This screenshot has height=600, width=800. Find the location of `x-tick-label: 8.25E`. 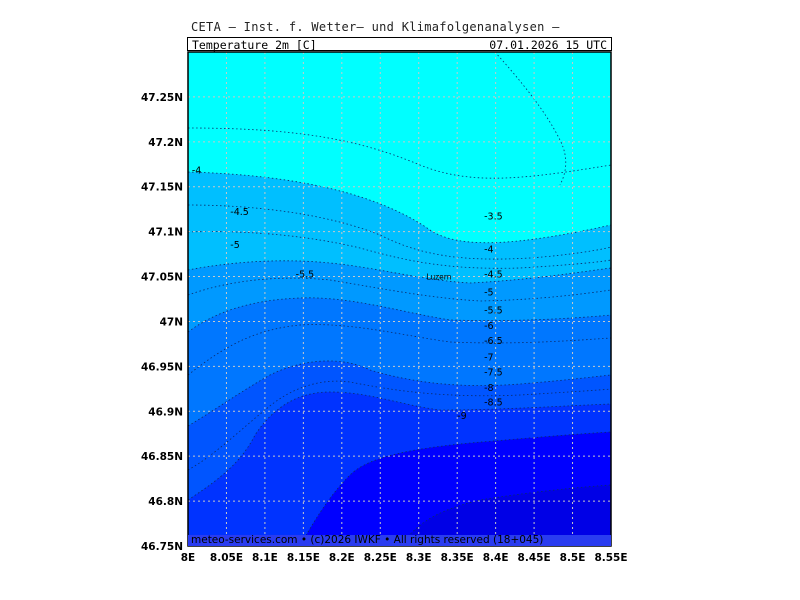

x-tick-label: 8.25E is located at coordinates (380, 558).